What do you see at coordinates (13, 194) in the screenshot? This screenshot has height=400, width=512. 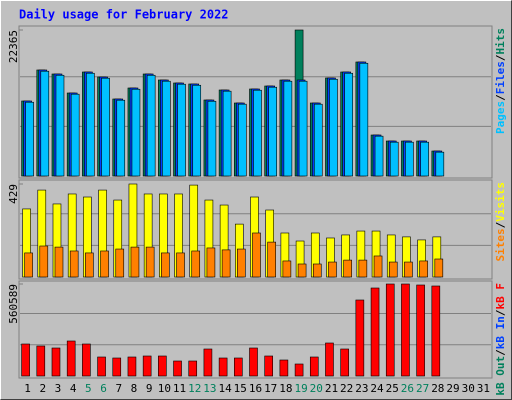 I see `y-tick-label: 429` at bounding box center [13, 194].